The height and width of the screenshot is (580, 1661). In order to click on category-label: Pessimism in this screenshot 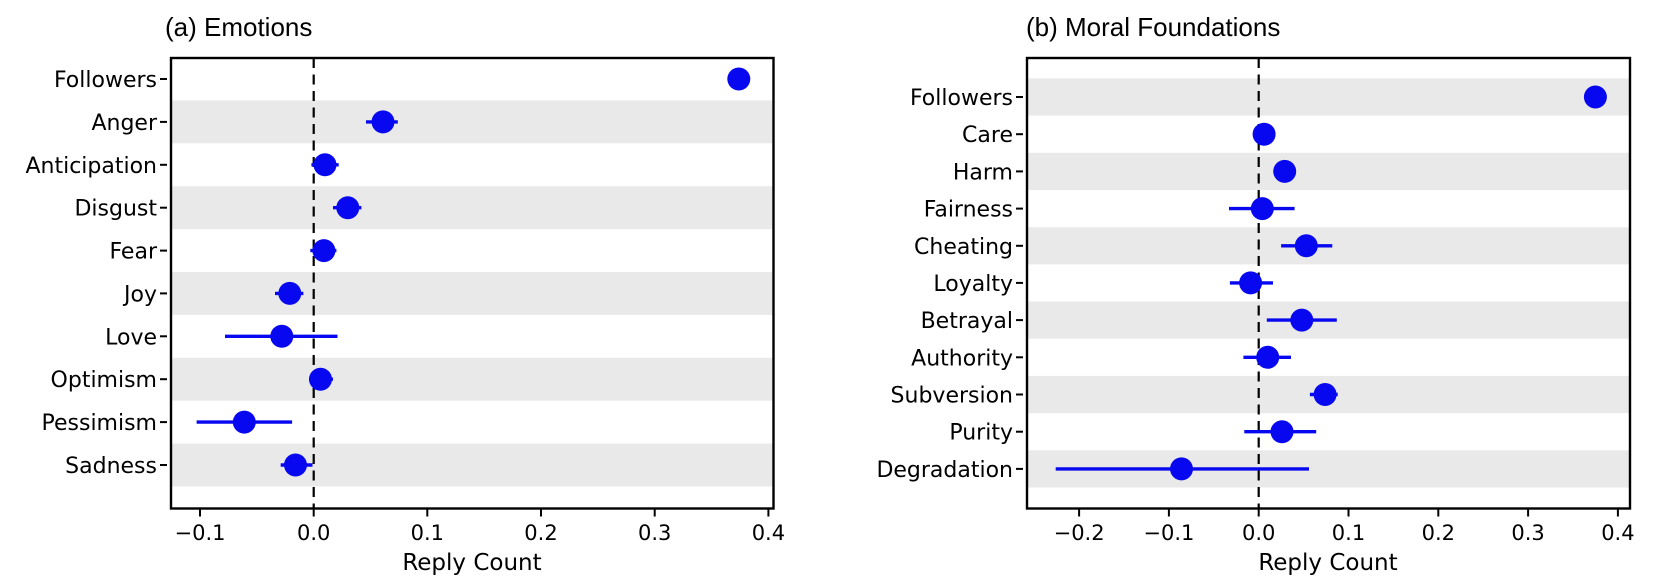, I will do `click(100, 423)`.